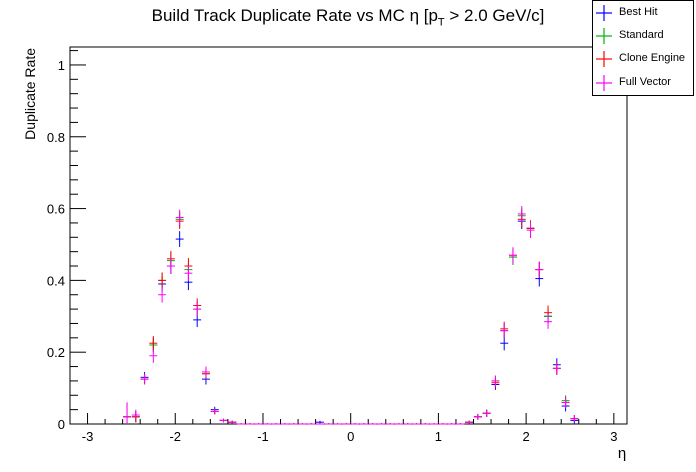 The width and height of the screenshot is (696, 472). What do you see at coordinates (56, 352) in the screenshot?
I see `y-tick-label: 0.2` at bounding box center [56, 352].